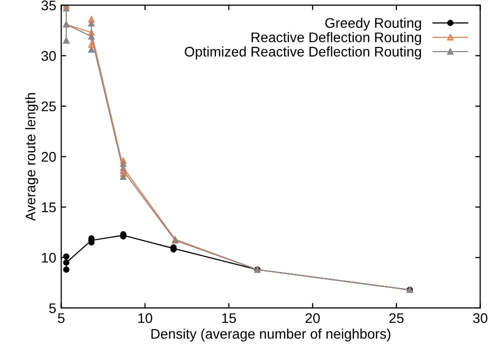  Describe the element at coordinates (480, 318) in the screenshot. I see `x-tick-label: 30` at that location.